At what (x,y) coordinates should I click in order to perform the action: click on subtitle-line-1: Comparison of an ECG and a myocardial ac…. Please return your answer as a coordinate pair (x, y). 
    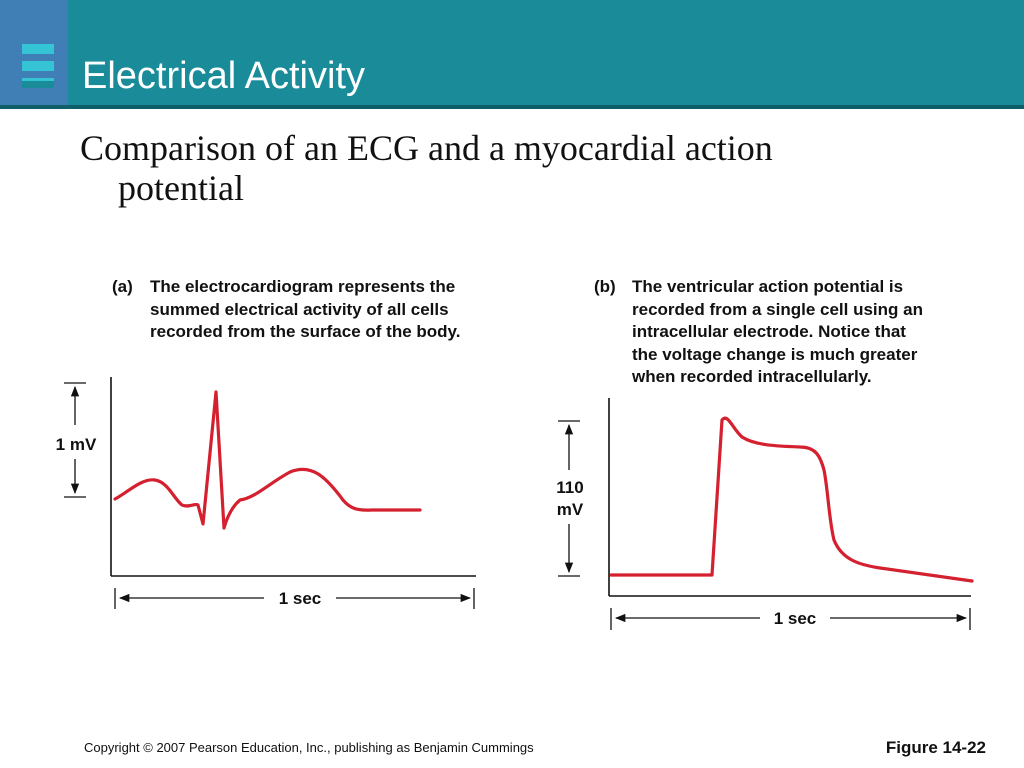
    Looking at the image, I should click on (426, 148).